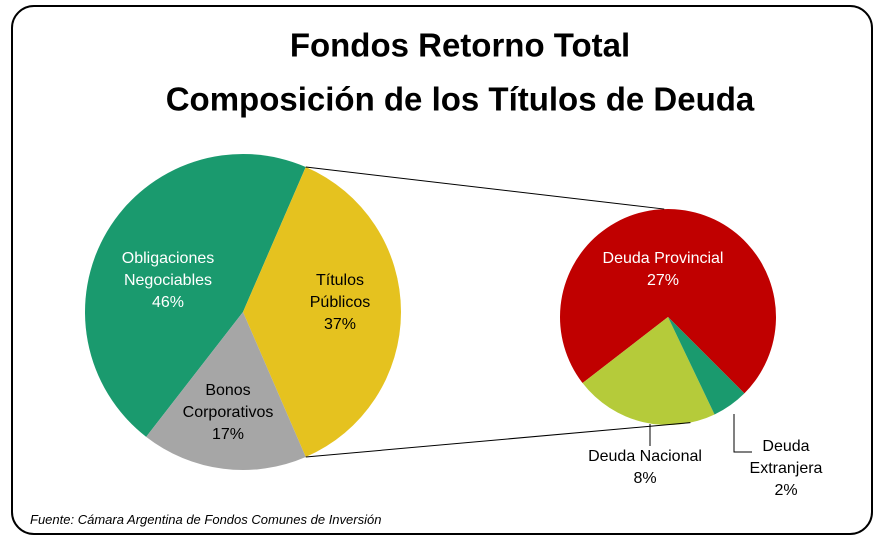 Image resolution: width=881 pixels, height=539 pixels. I want to click on value-label: 17%, so click(228, 434).